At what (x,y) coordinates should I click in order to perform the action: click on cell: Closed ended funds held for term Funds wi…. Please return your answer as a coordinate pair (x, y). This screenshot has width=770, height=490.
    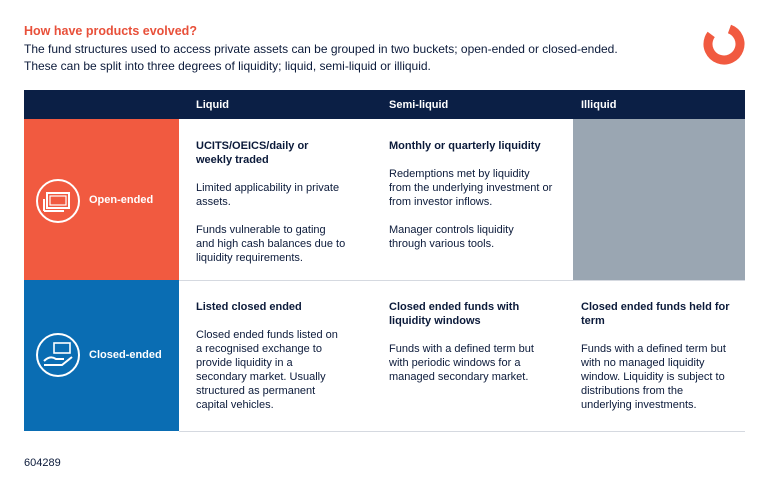
    Looking at the image, I should click on (656, 363).